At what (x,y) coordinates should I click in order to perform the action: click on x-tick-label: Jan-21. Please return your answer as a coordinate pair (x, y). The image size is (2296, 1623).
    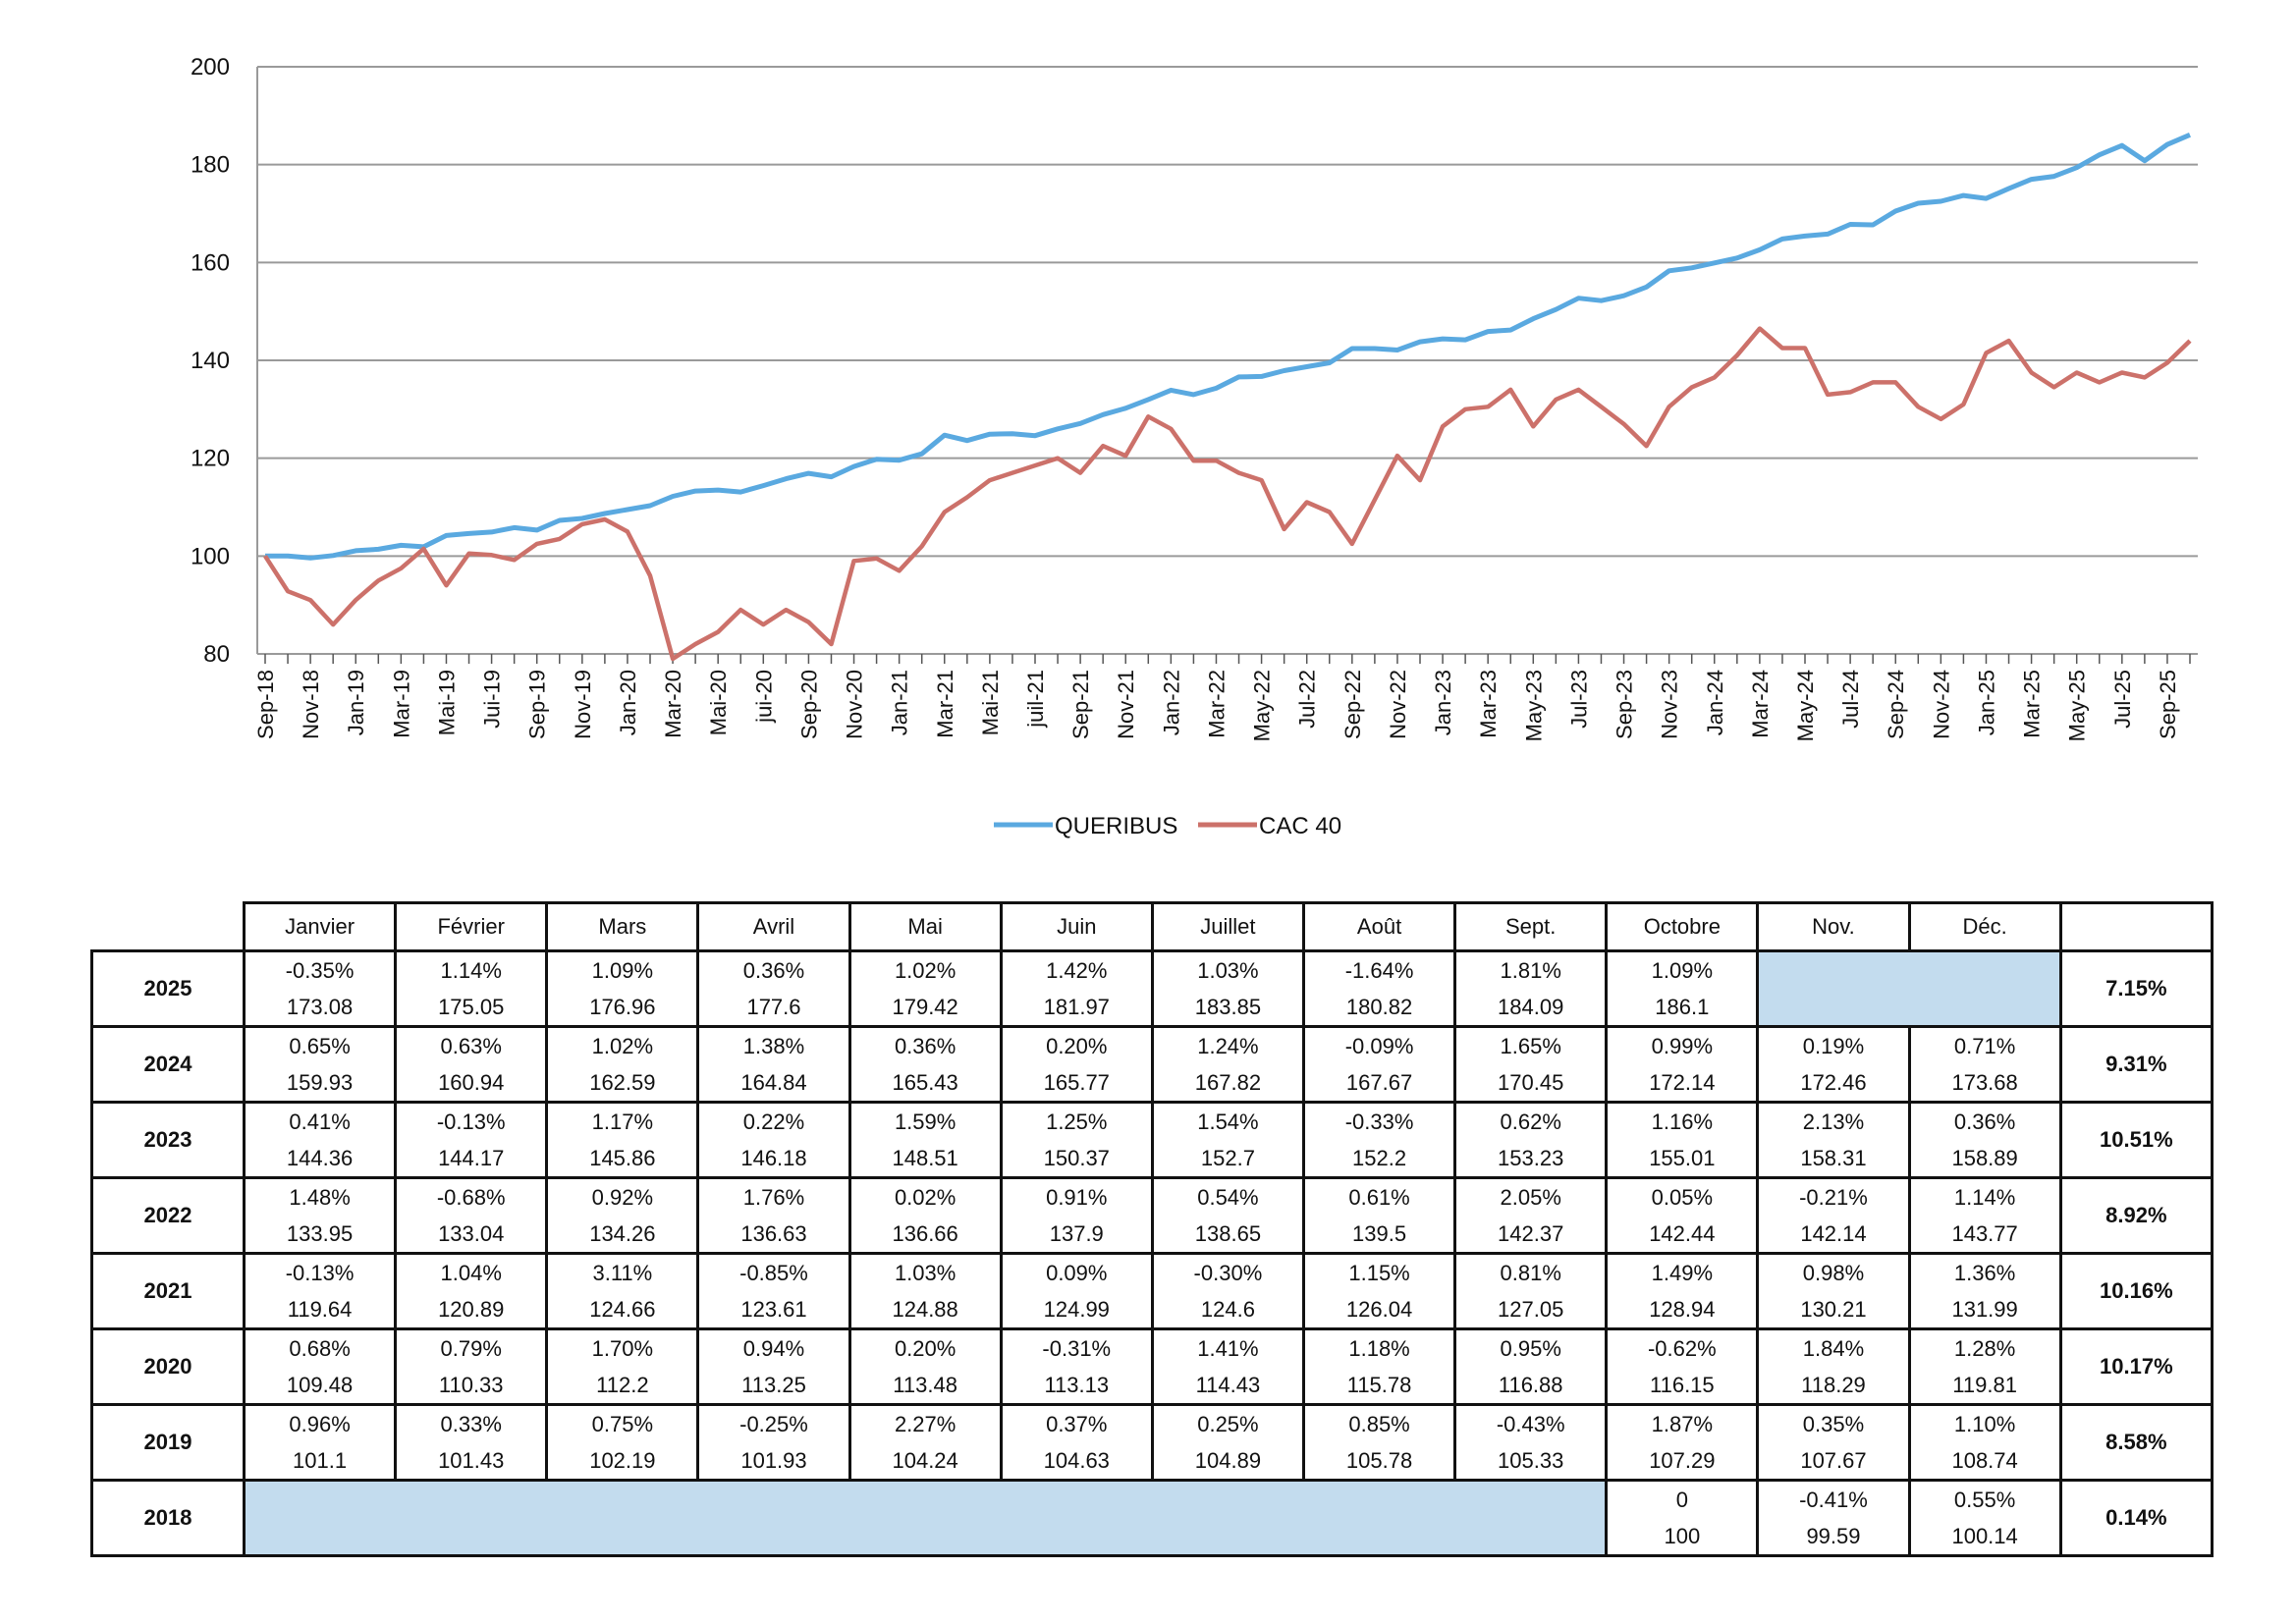
    Looking at the image, I should click on (900, 702).